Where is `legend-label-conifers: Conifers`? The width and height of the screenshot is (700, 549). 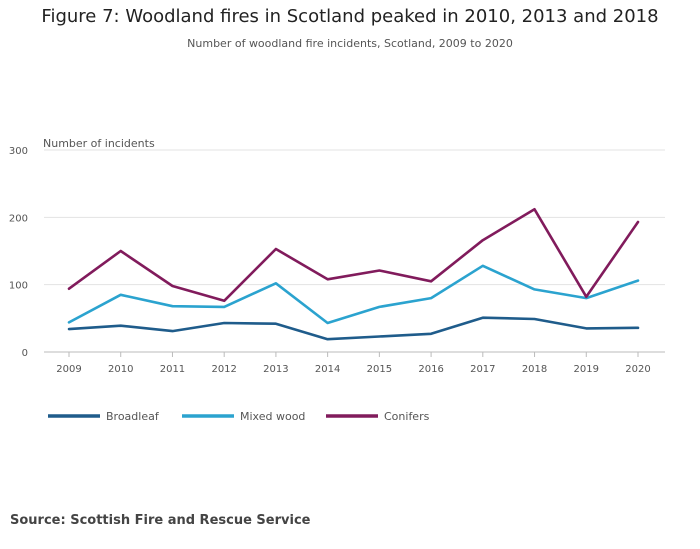
legend-label-conifers: Conifers is located at coordinates (407, 416).